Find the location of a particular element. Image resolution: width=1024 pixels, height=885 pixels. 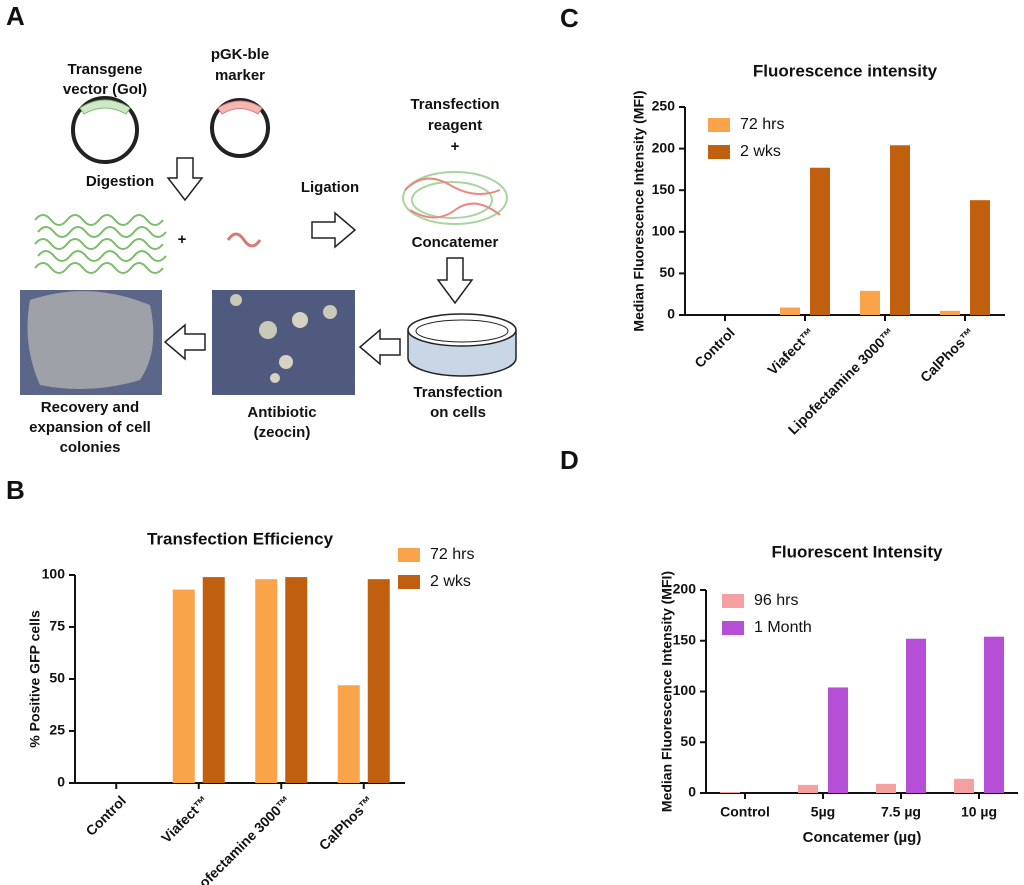

x-tick-label: 10 µg is located at coordinates (979, 812).